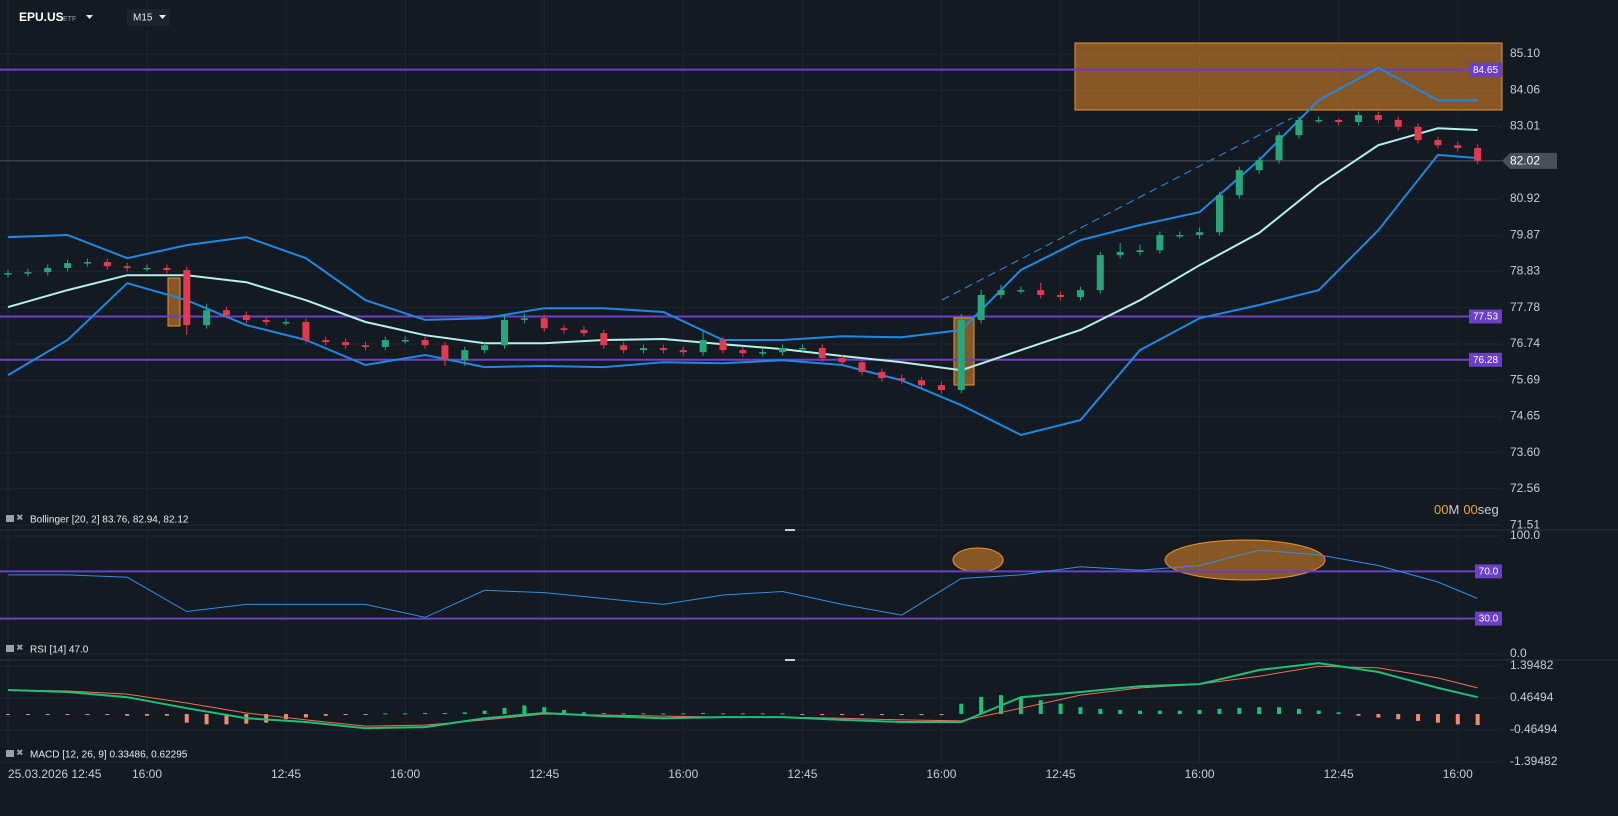  Describe the element at coordinates (69, 19) in the screenshot. I see `symbol-type: ETF` at that location.